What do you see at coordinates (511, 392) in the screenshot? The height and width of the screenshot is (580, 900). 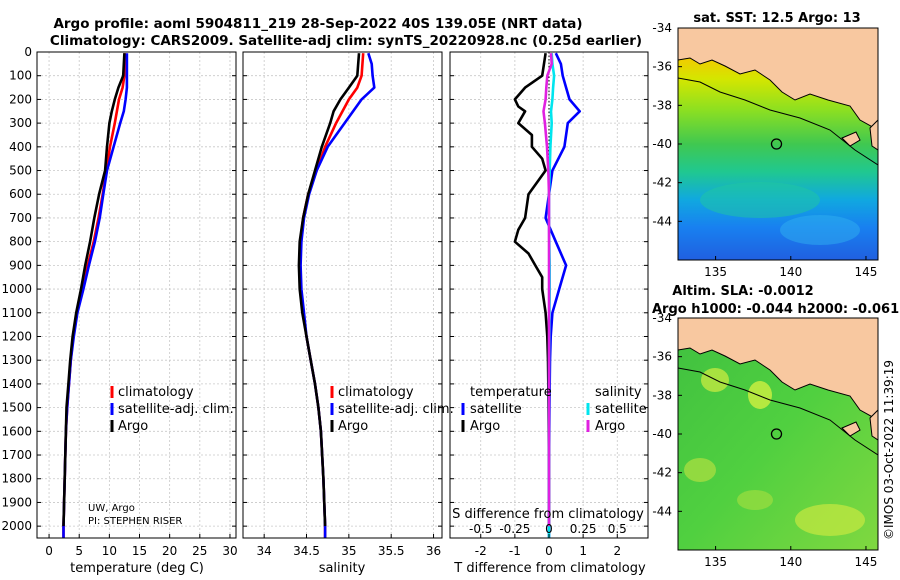 I see `legend-temperature-title: temperature` at bounding box center [511, 392].